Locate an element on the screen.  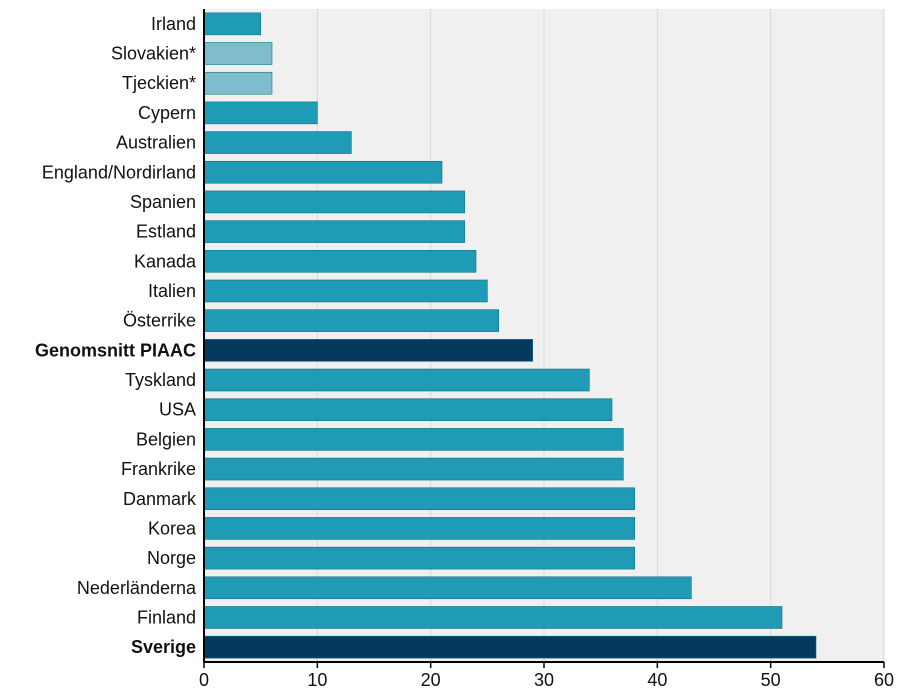
category-label-cypern: Cypern is located at coordinates (167, 113).